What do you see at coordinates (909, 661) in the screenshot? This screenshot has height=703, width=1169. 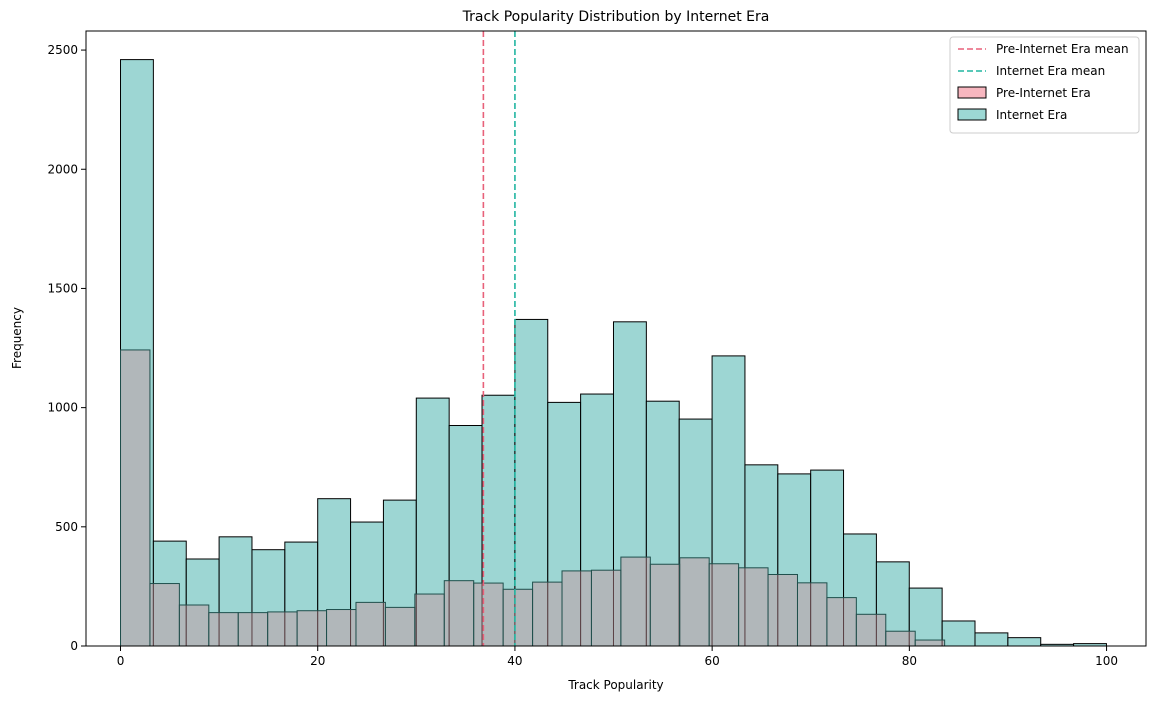 I see `x-tick-label: 80` at bounding box center [909, 661].